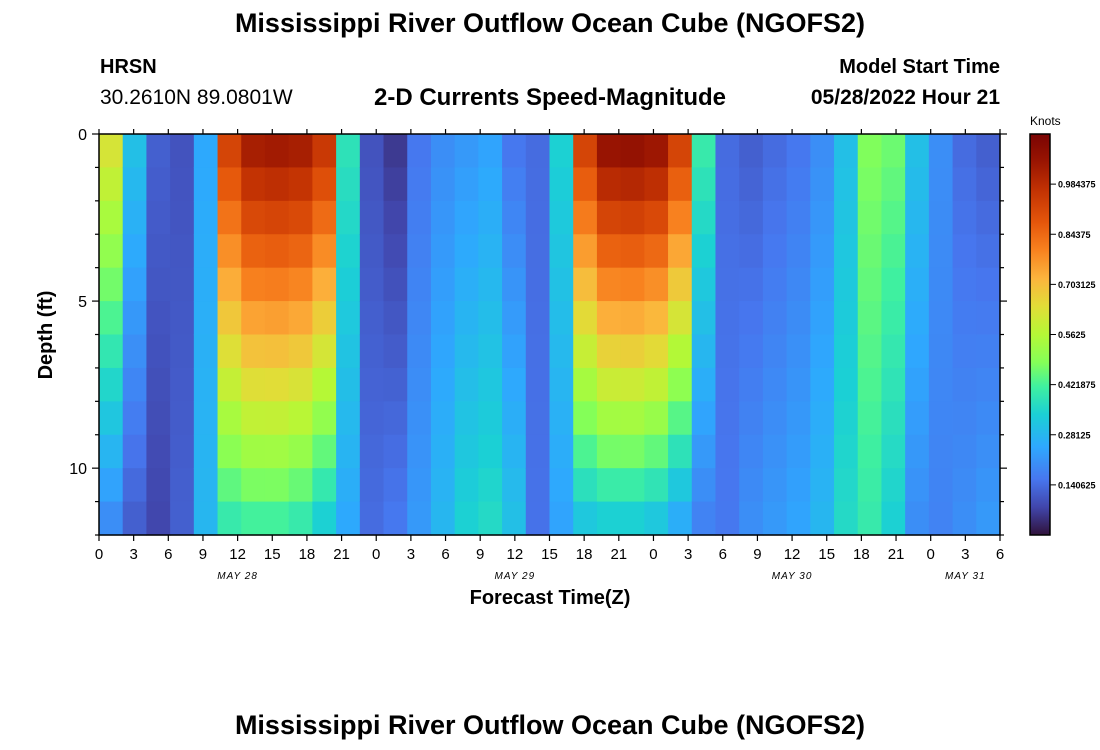 The height and width of the screenshot is (750, 1100). What do you see at coordinates (600, 576) in the screenshot?
I see `date-labels: MAY 28 MAY 29 MAY 30 MAY 31` at bounding box center [600, 576].